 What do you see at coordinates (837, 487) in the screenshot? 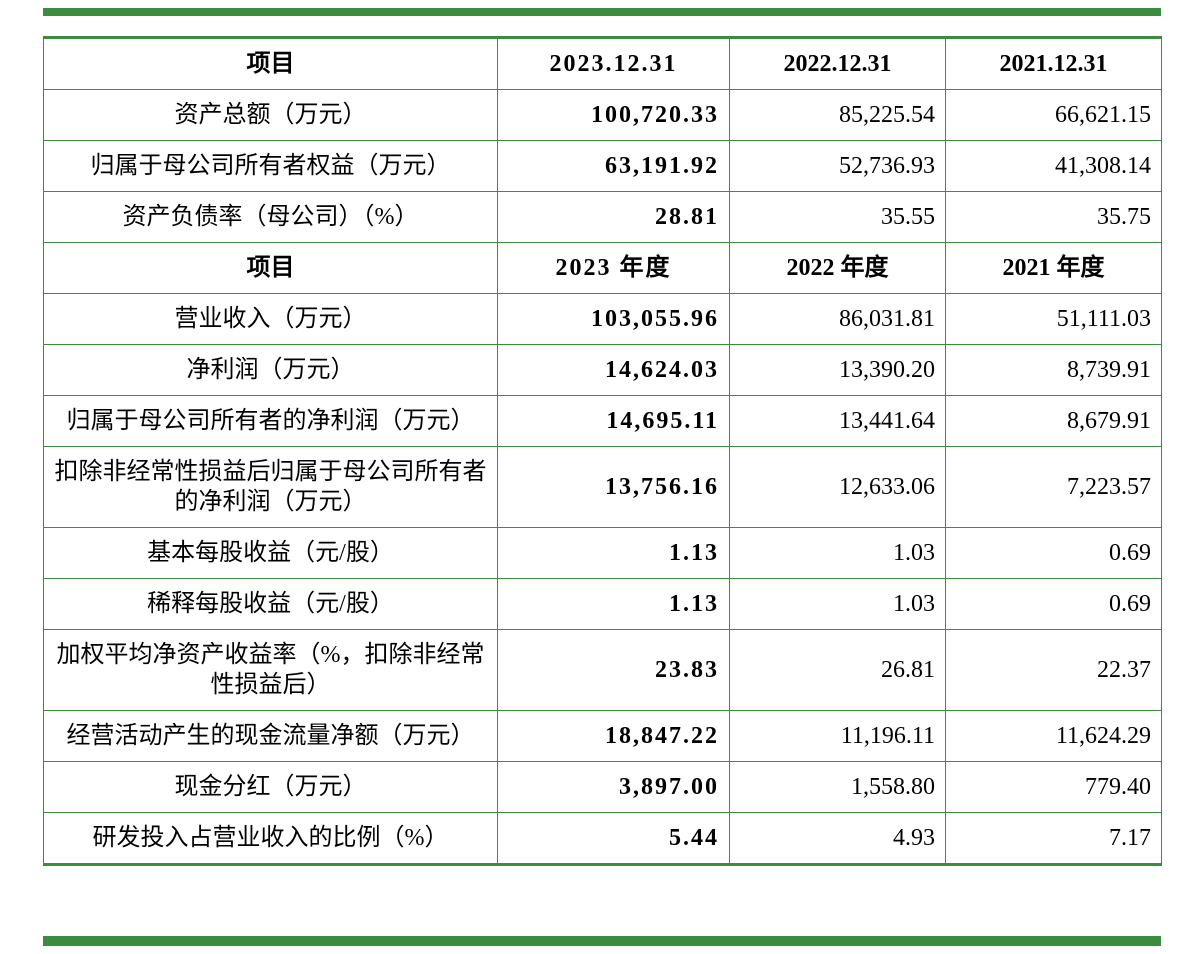
I see `value-2022: 12,633.06` at bounding box center [837, 487].